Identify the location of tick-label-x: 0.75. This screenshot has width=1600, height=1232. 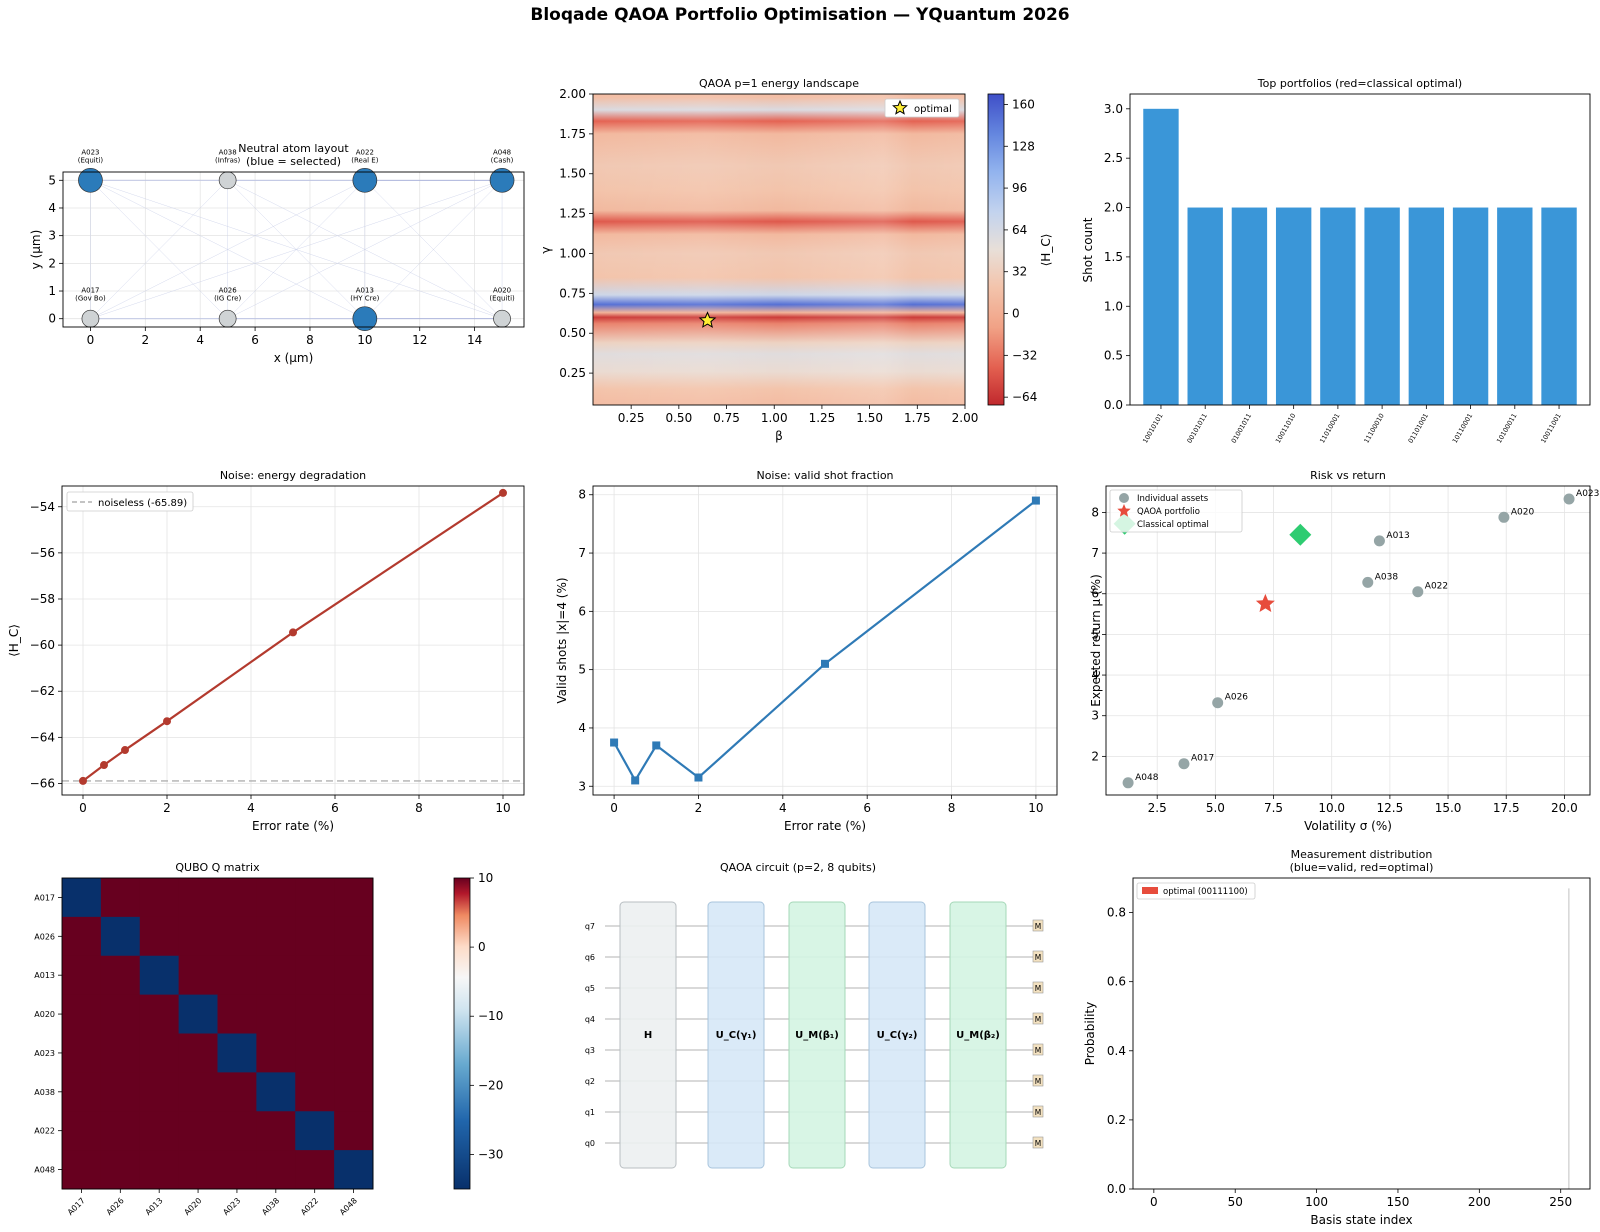
(726, 418).